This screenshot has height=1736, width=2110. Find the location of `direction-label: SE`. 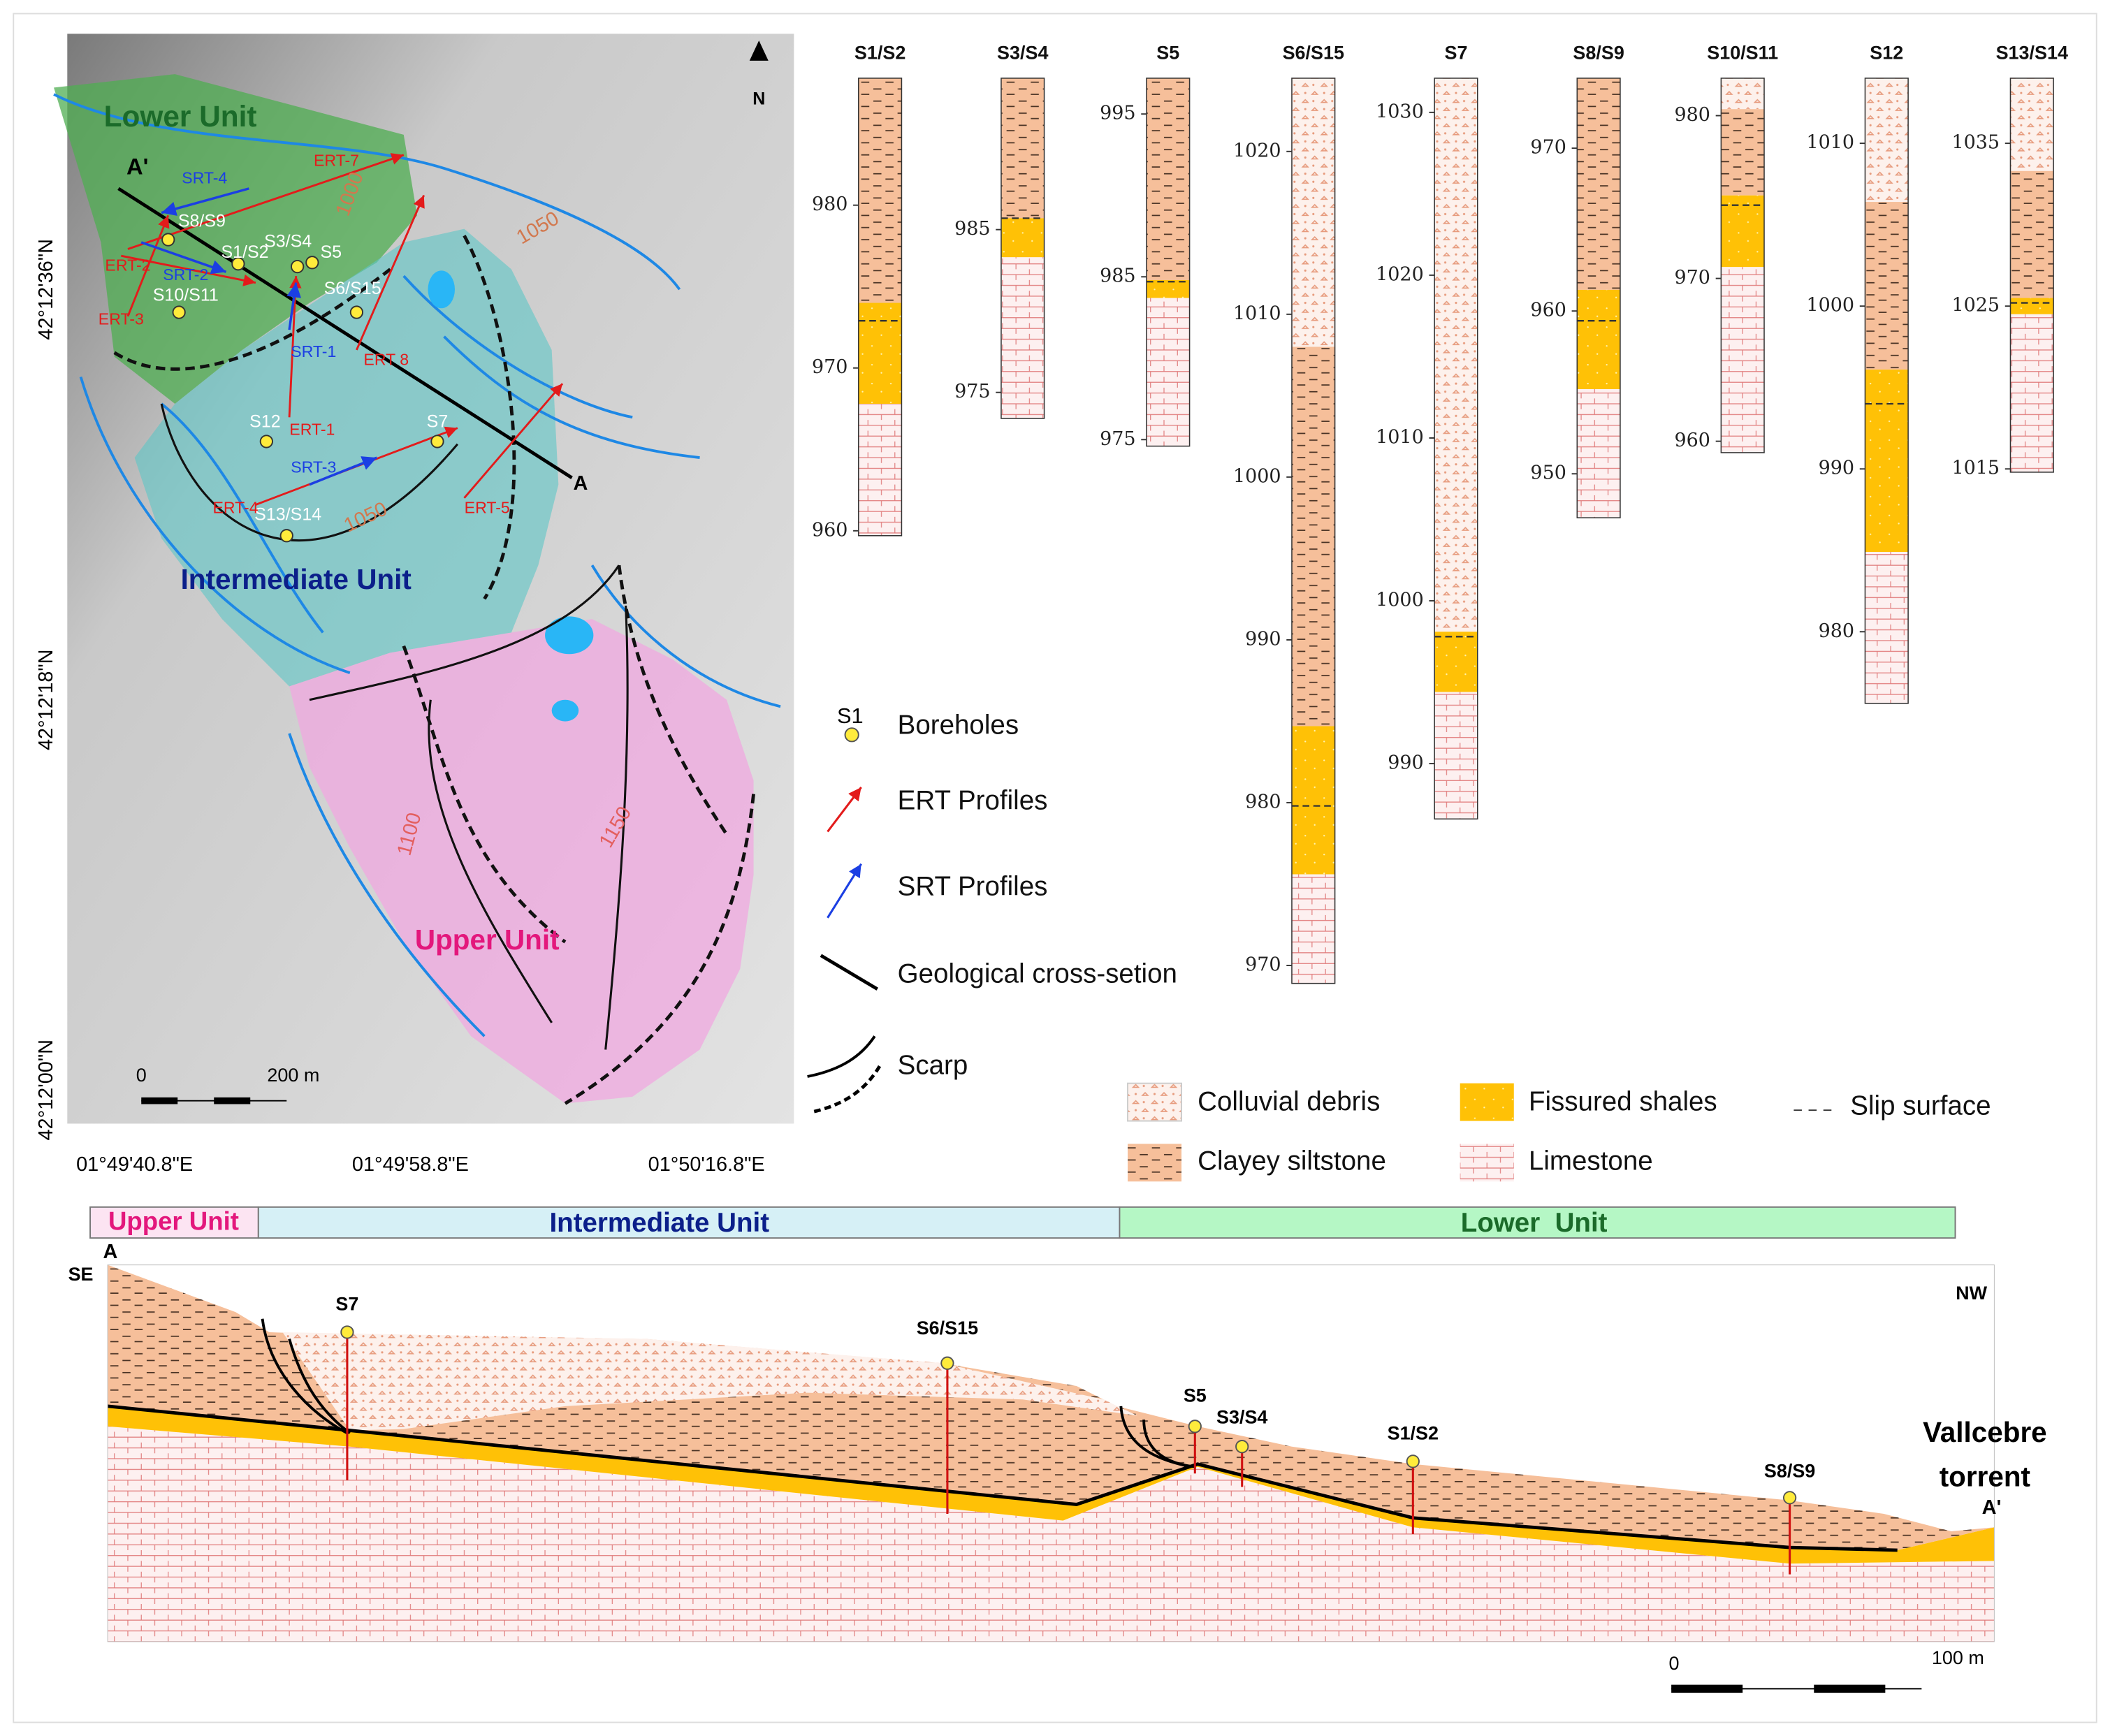

direction-label: SE is located at coordinates (81, 1274).